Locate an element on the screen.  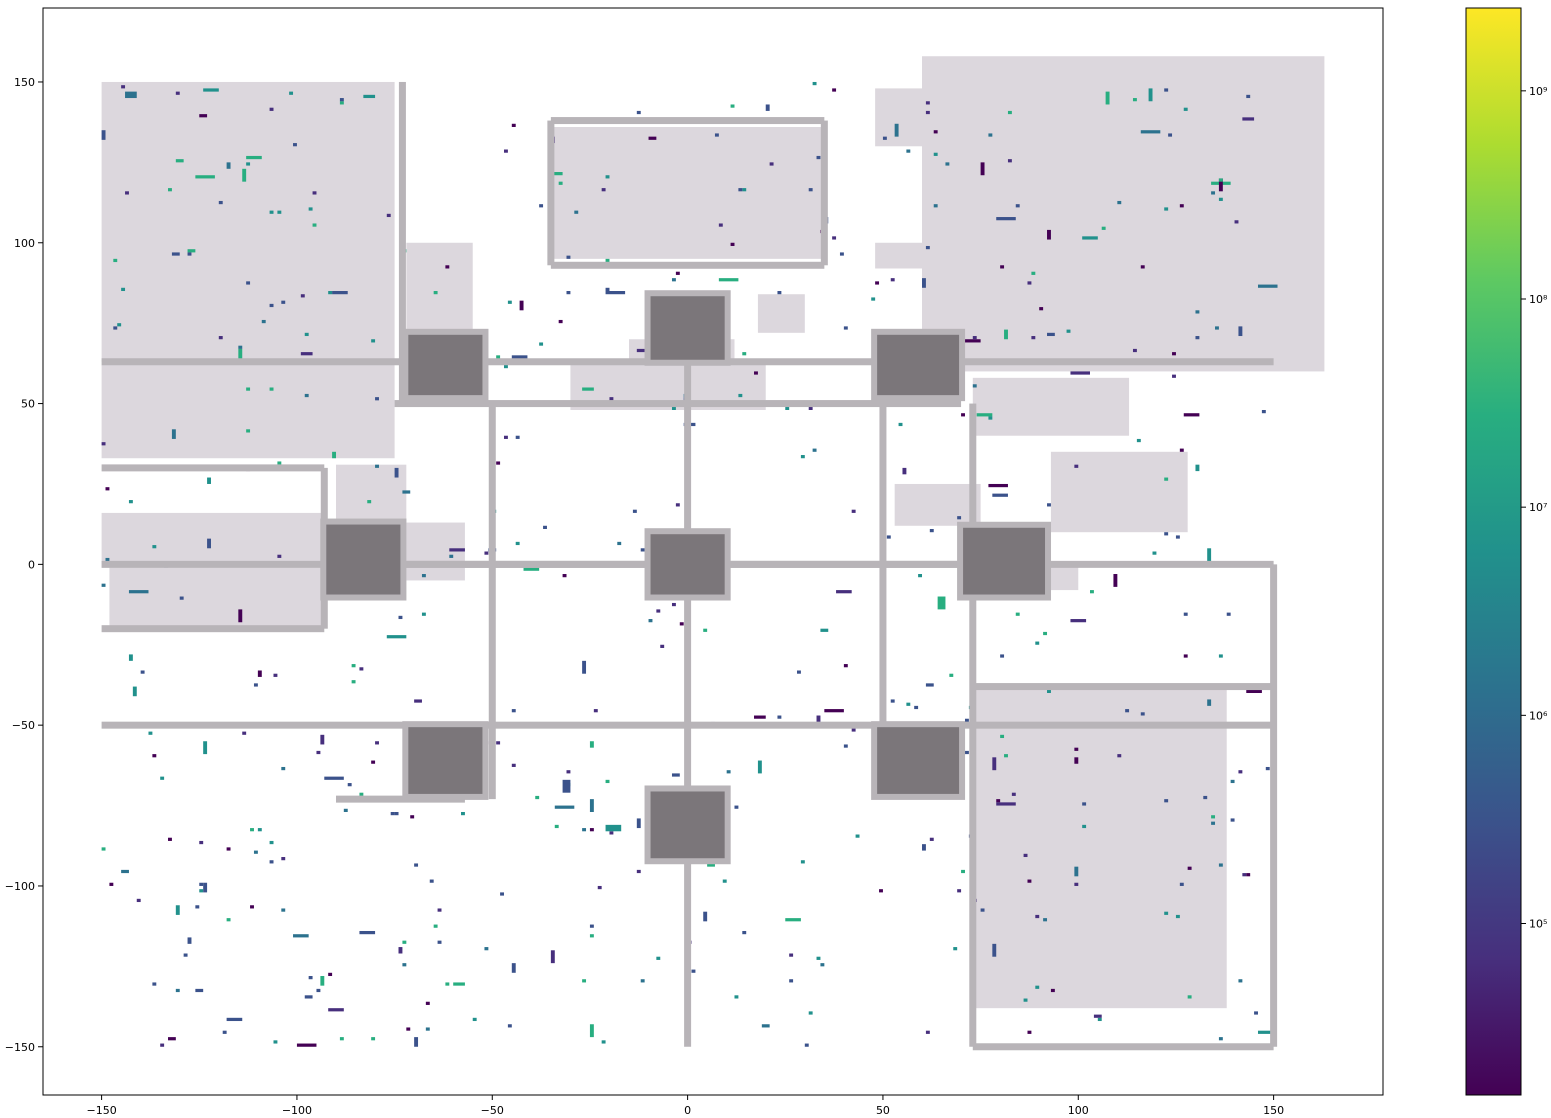
colorbar-ticks: 10⁵ 10⁶ 10⁷ 10⁸ 10⁹ is located at coordinates (1534, 507).